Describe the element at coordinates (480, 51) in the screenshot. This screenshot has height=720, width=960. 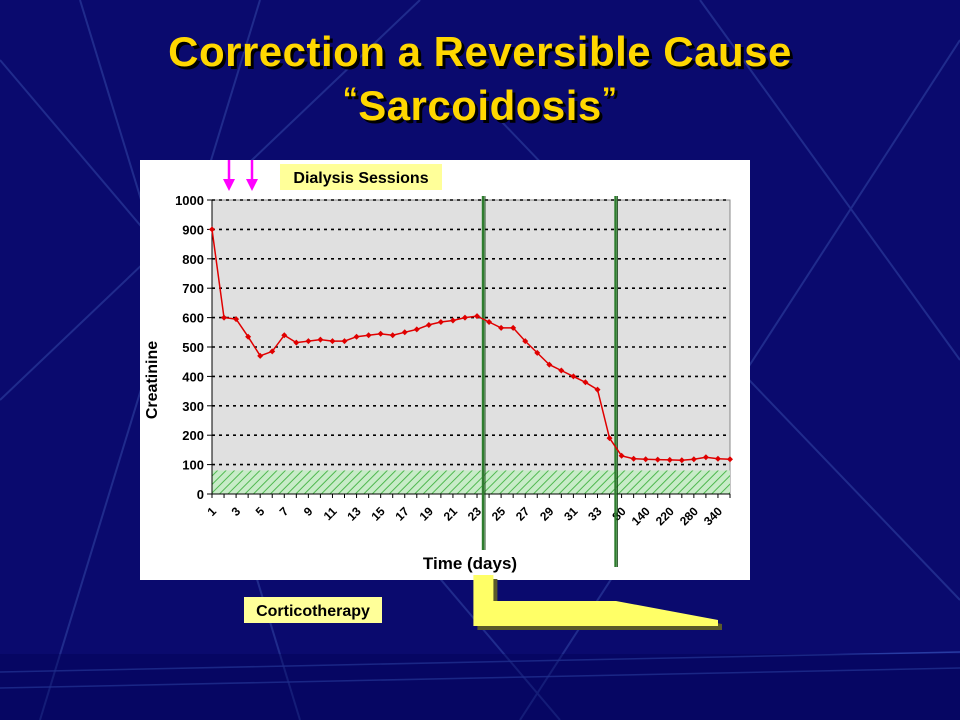
I see `slide-title: Correction a Reversible Cause` at that location.